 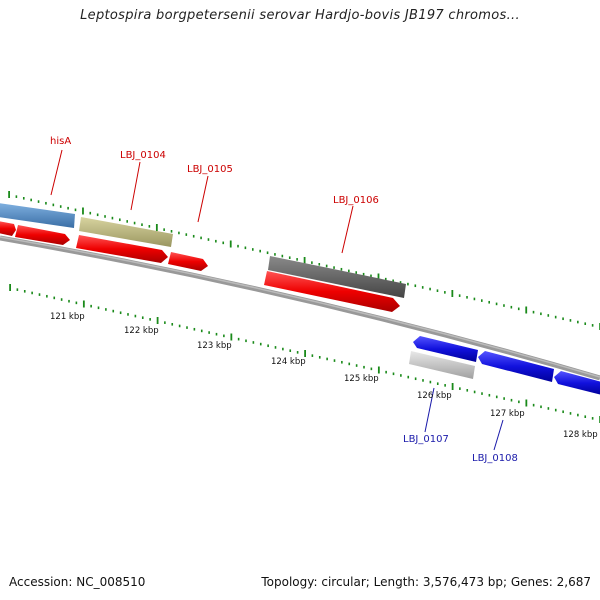 I want to click on gene-label-lbj0105: LBJ_0105, so click(x=210, y=169).